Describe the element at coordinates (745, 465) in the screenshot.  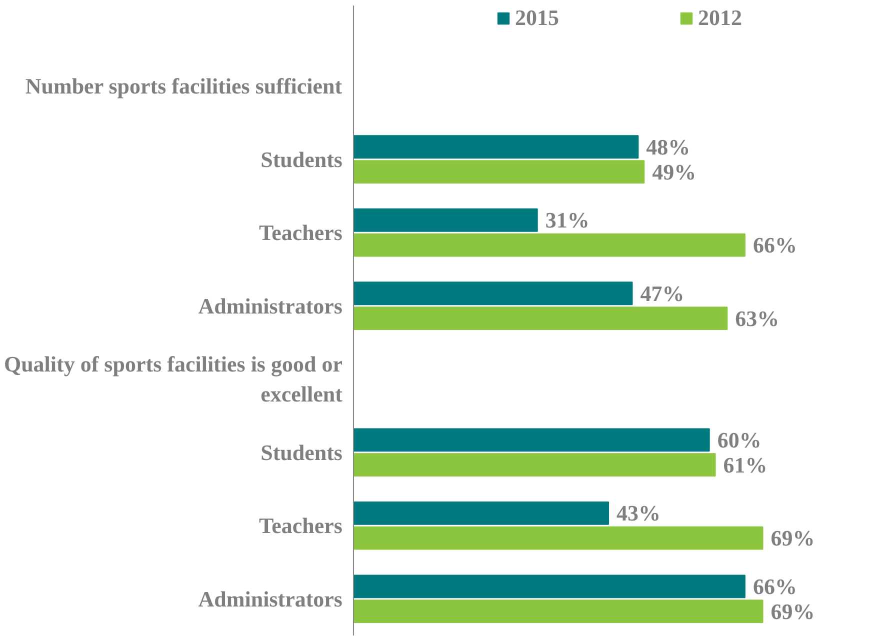
I see `data-label: 61%` at that location.